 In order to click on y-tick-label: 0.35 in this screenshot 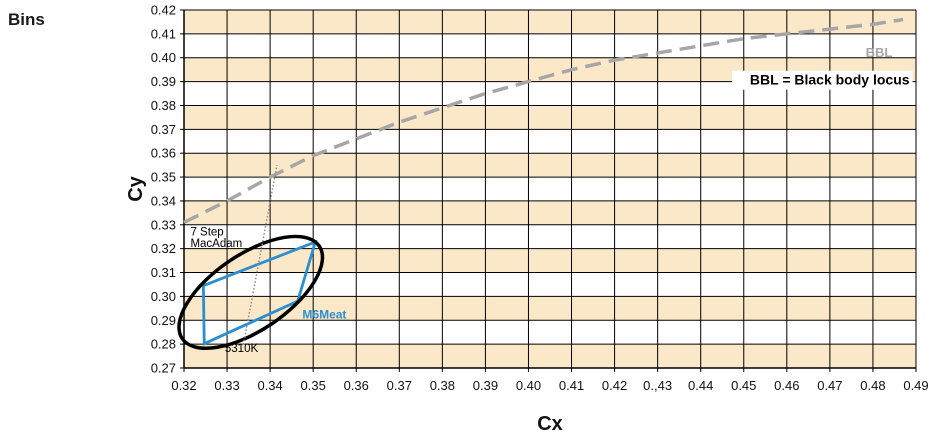, I will do `click(163, 177)`.